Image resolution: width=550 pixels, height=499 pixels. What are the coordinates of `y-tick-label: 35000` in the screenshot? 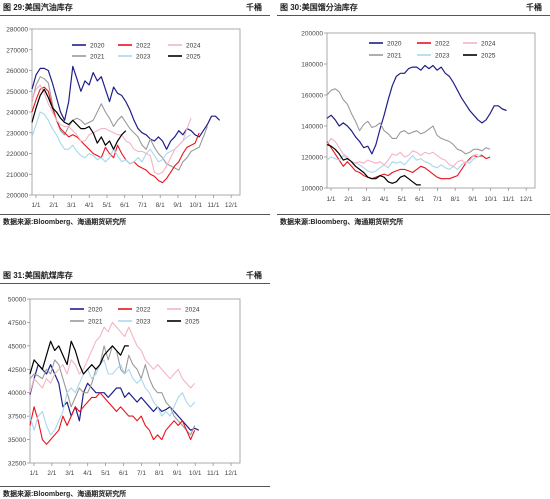 It's located at (17, 440).